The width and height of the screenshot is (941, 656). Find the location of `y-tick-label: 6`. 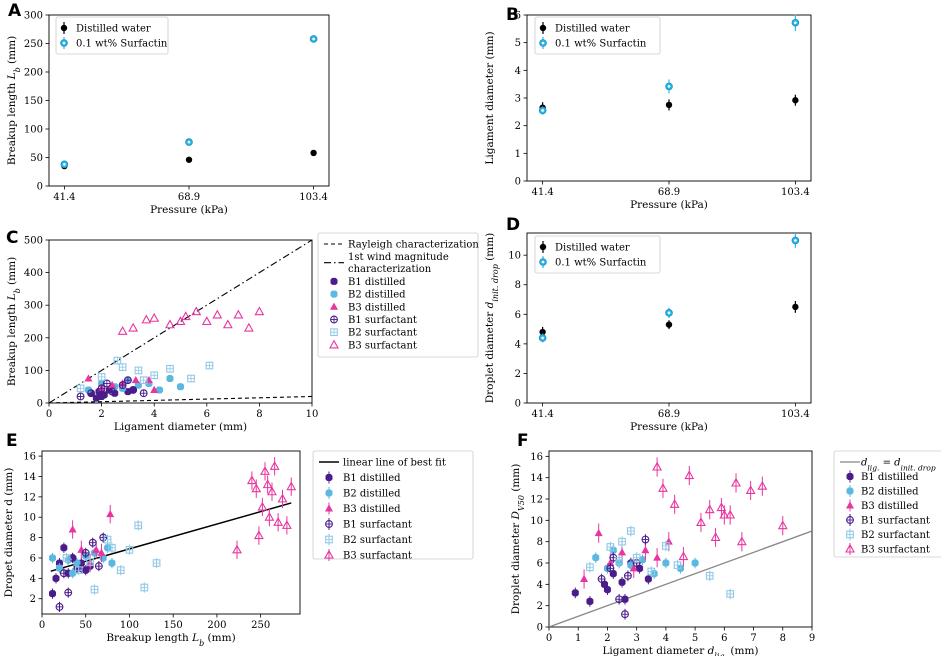

y-tick-label: 6 is located at coordinates (540, 564).